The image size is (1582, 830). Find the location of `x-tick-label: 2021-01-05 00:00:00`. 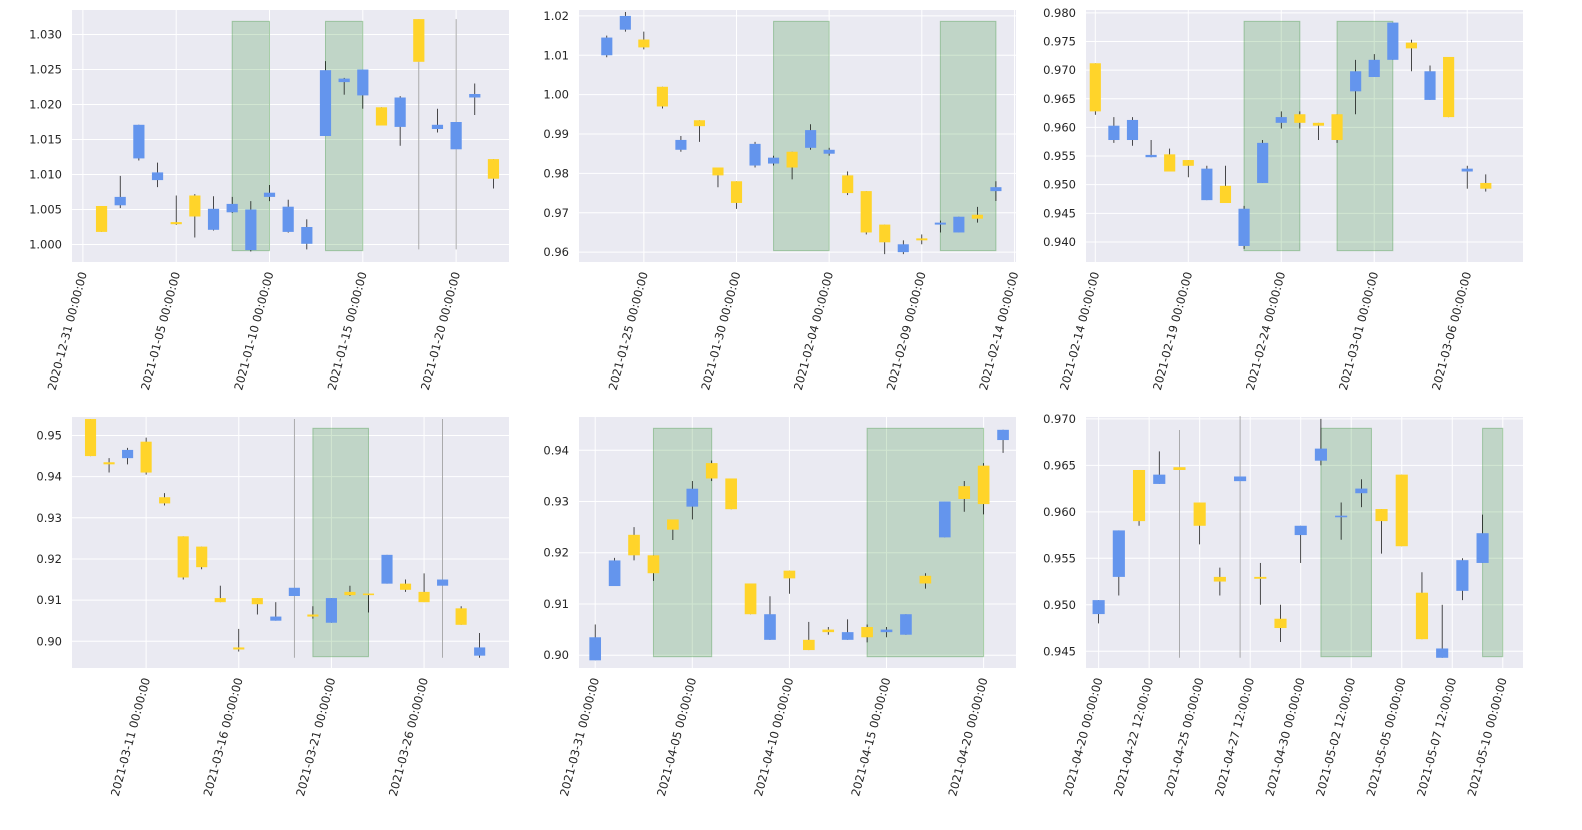

x-tick-label: 2021-01-05 00:00:00 is located at coordinates (160, 331).